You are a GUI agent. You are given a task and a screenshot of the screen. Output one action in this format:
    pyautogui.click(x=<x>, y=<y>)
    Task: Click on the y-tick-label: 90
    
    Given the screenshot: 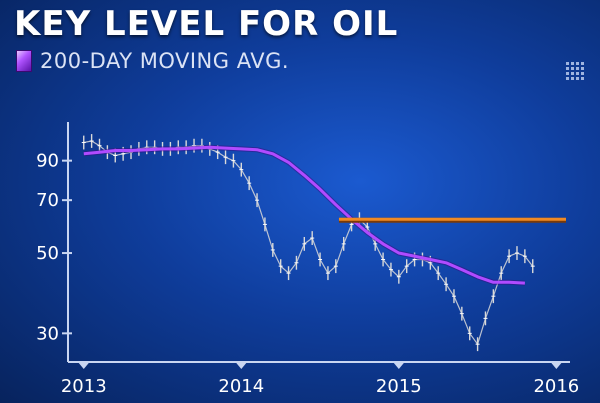 What is the action you would take?
    pyautogui.click(x=47, y=161)
    